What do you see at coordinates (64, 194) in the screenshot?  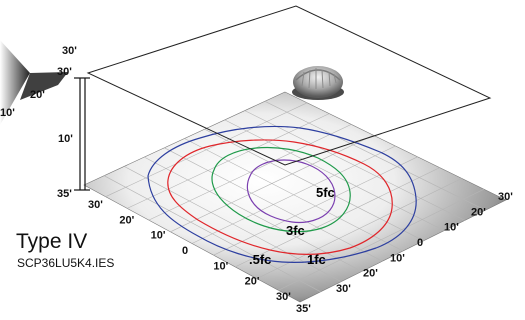 I see `corner-label-lower: 35'` at bounding box center [64, 194].